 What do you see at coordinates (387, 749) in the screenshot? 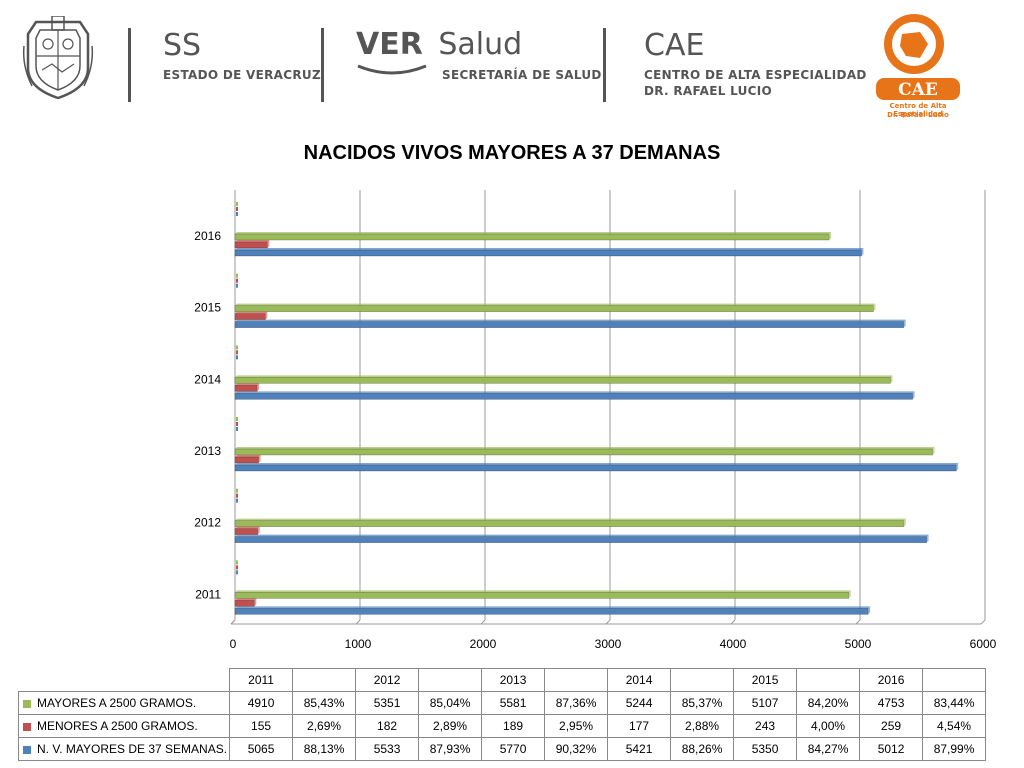
I see `table-value-cell: 5533` at bounding box center [387, 749].